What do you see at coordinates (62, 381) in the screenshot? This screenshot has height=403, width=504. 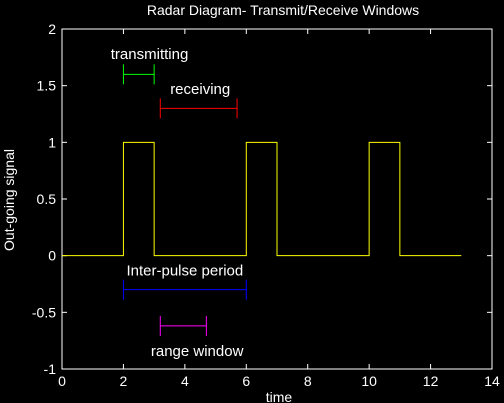 I see `x-tick-label: 0` at bounding box center [62, 381].